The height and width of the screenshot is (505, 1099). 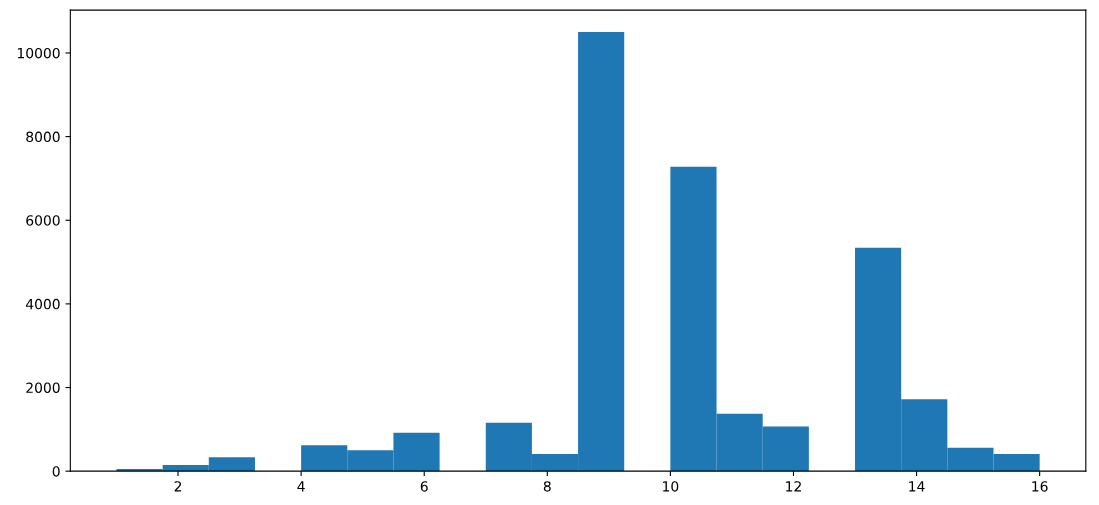 What do you see at coordinates (56, 471) in the screenshot?
I see `y-tick-label: 0` at bounding box center [56, 471].